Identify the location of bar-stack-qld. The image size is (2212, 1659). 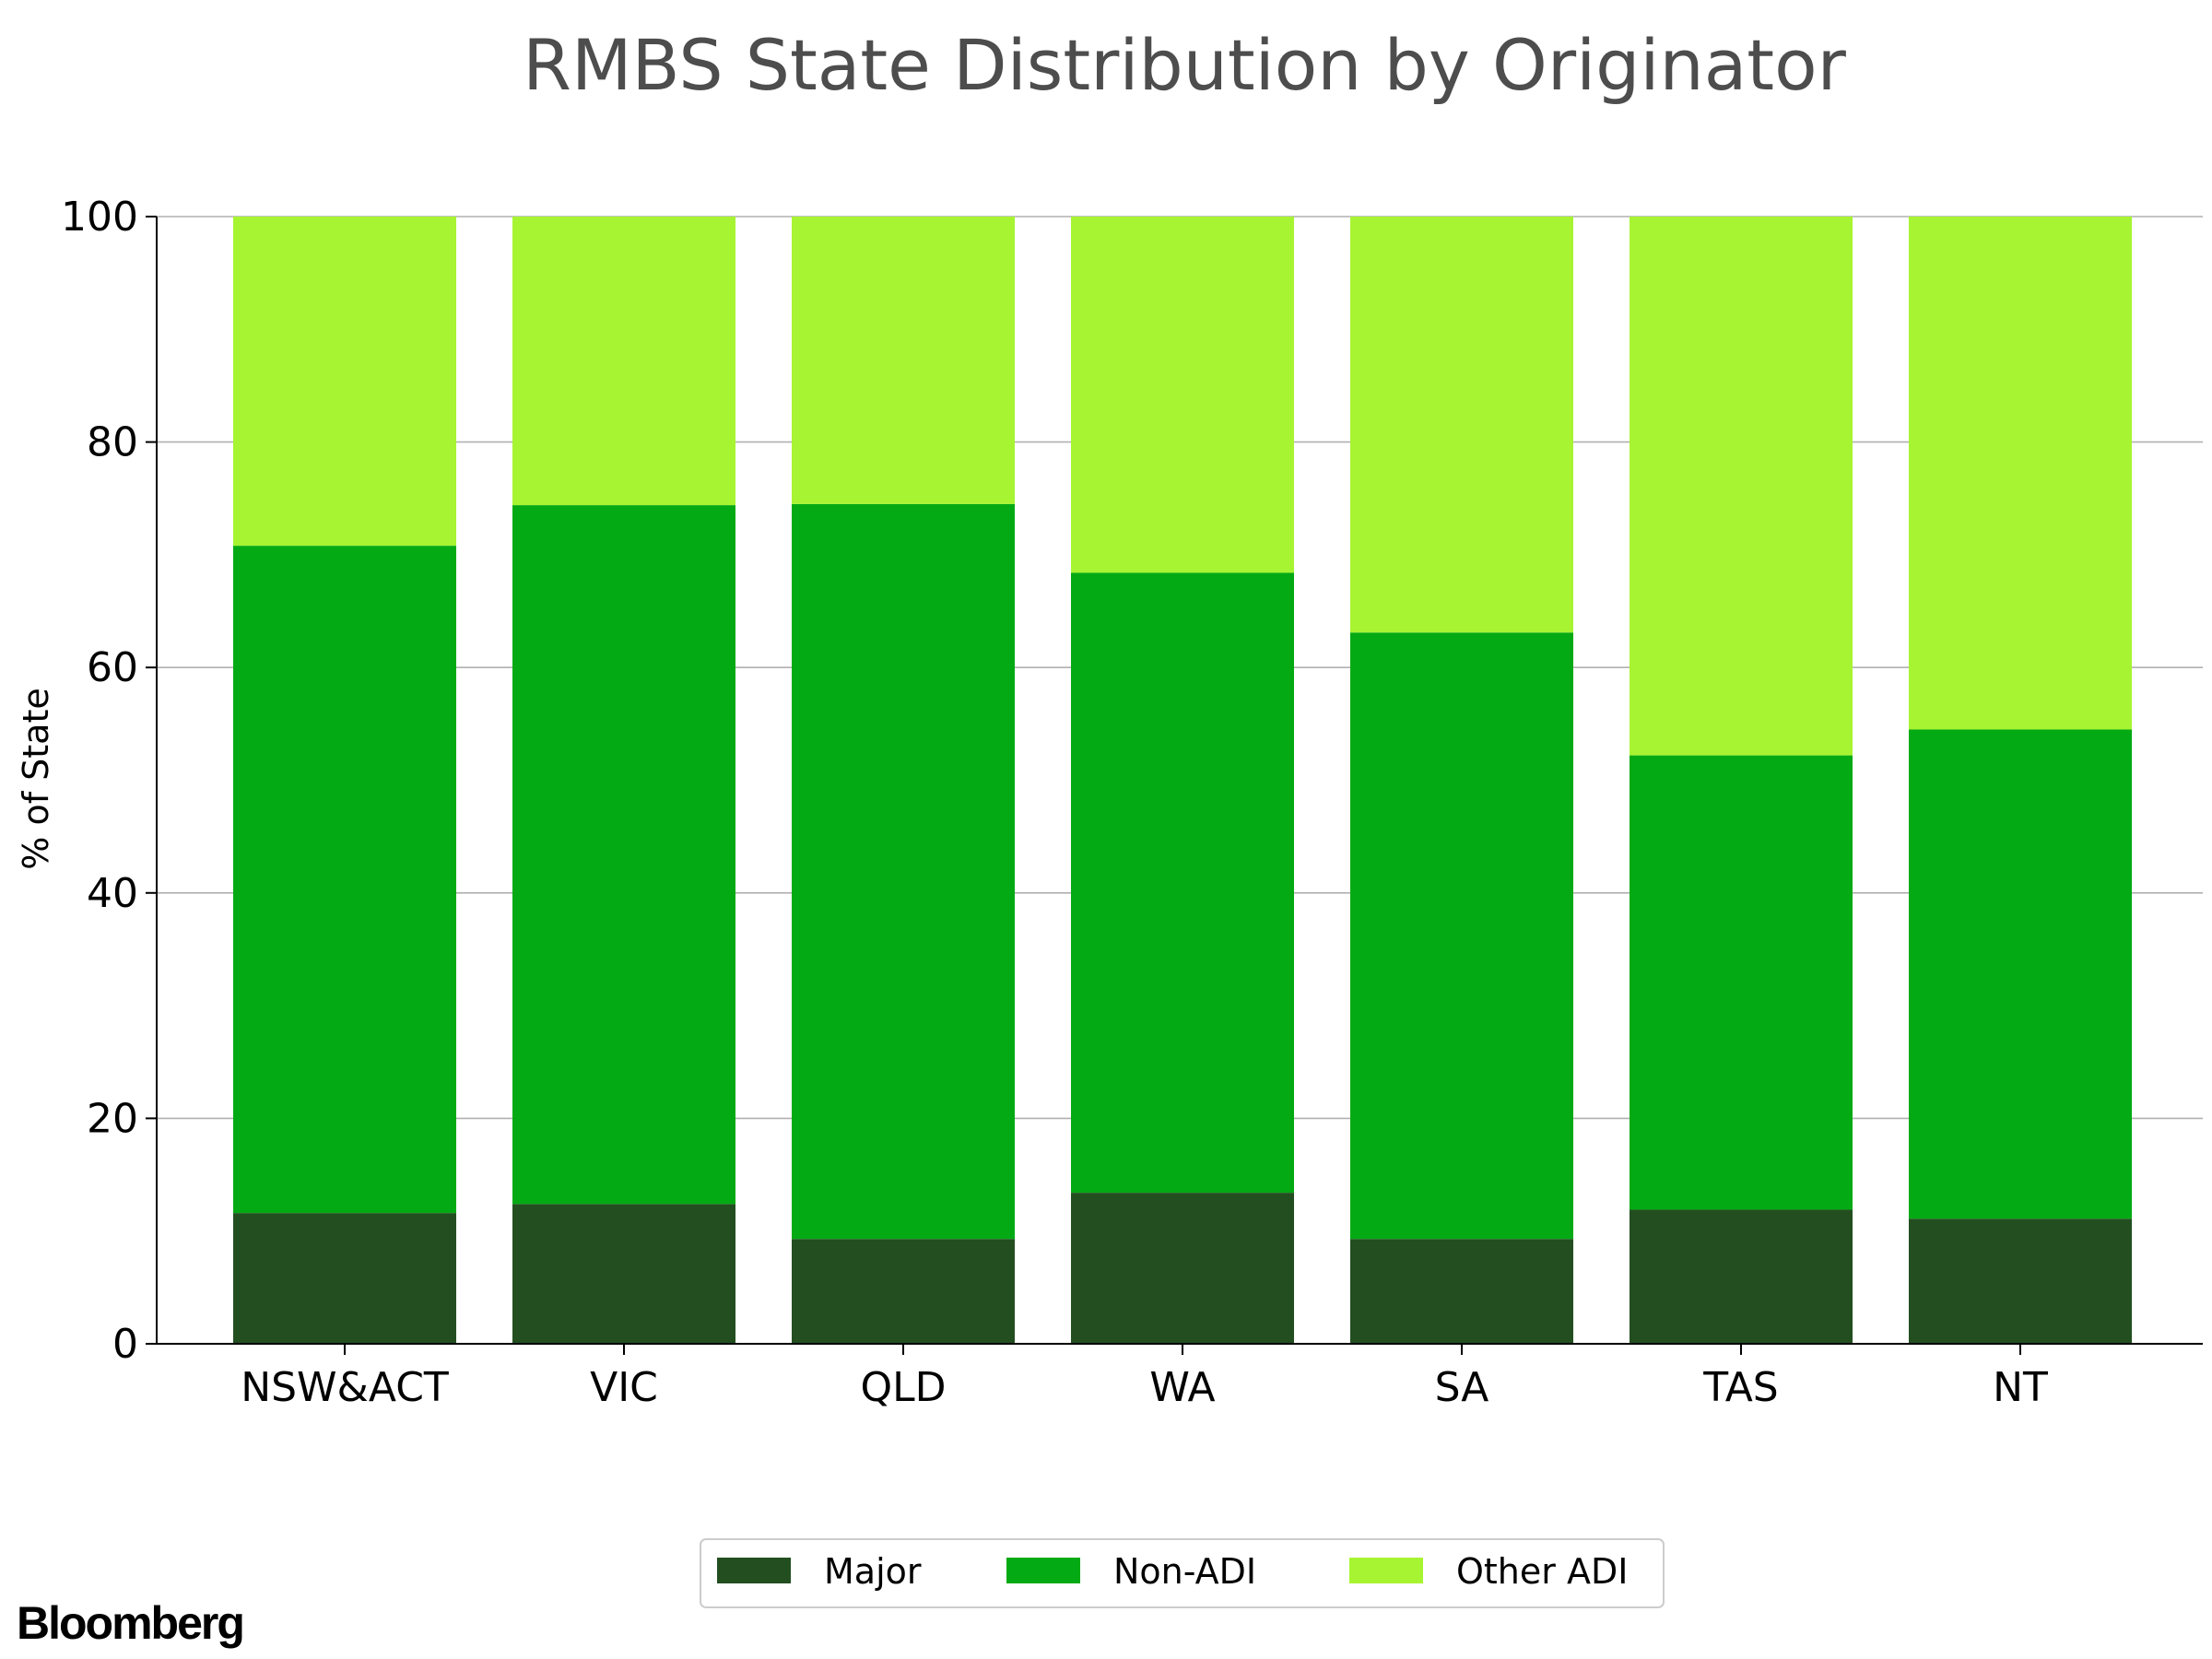
(903, 780).